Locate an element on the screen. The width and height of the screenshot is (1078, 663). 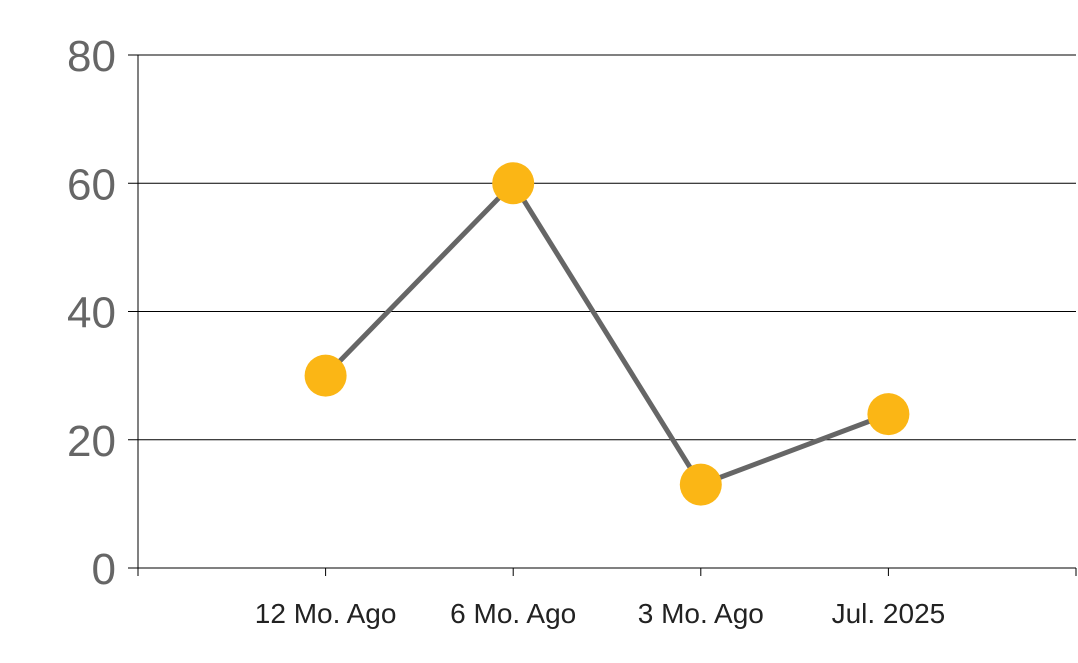
x-tick-label: Jul. 2025 is located at coordinates (889, 613).